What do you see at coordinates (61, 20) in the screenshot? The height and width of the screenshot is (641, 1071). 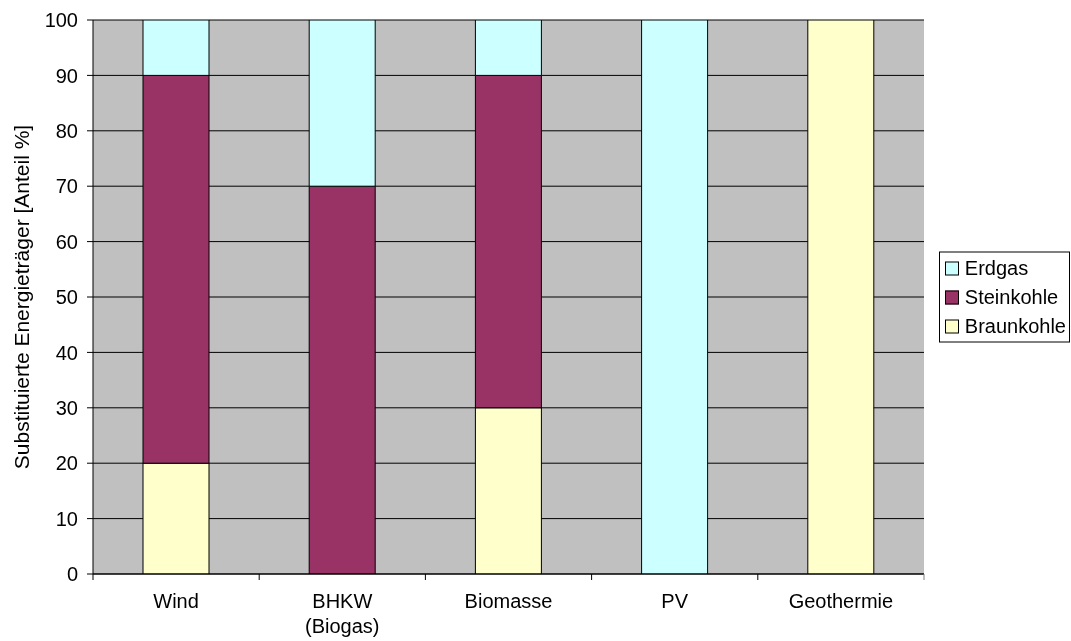 I see `y-tick-label: 100` at bounding box center [61, 20].